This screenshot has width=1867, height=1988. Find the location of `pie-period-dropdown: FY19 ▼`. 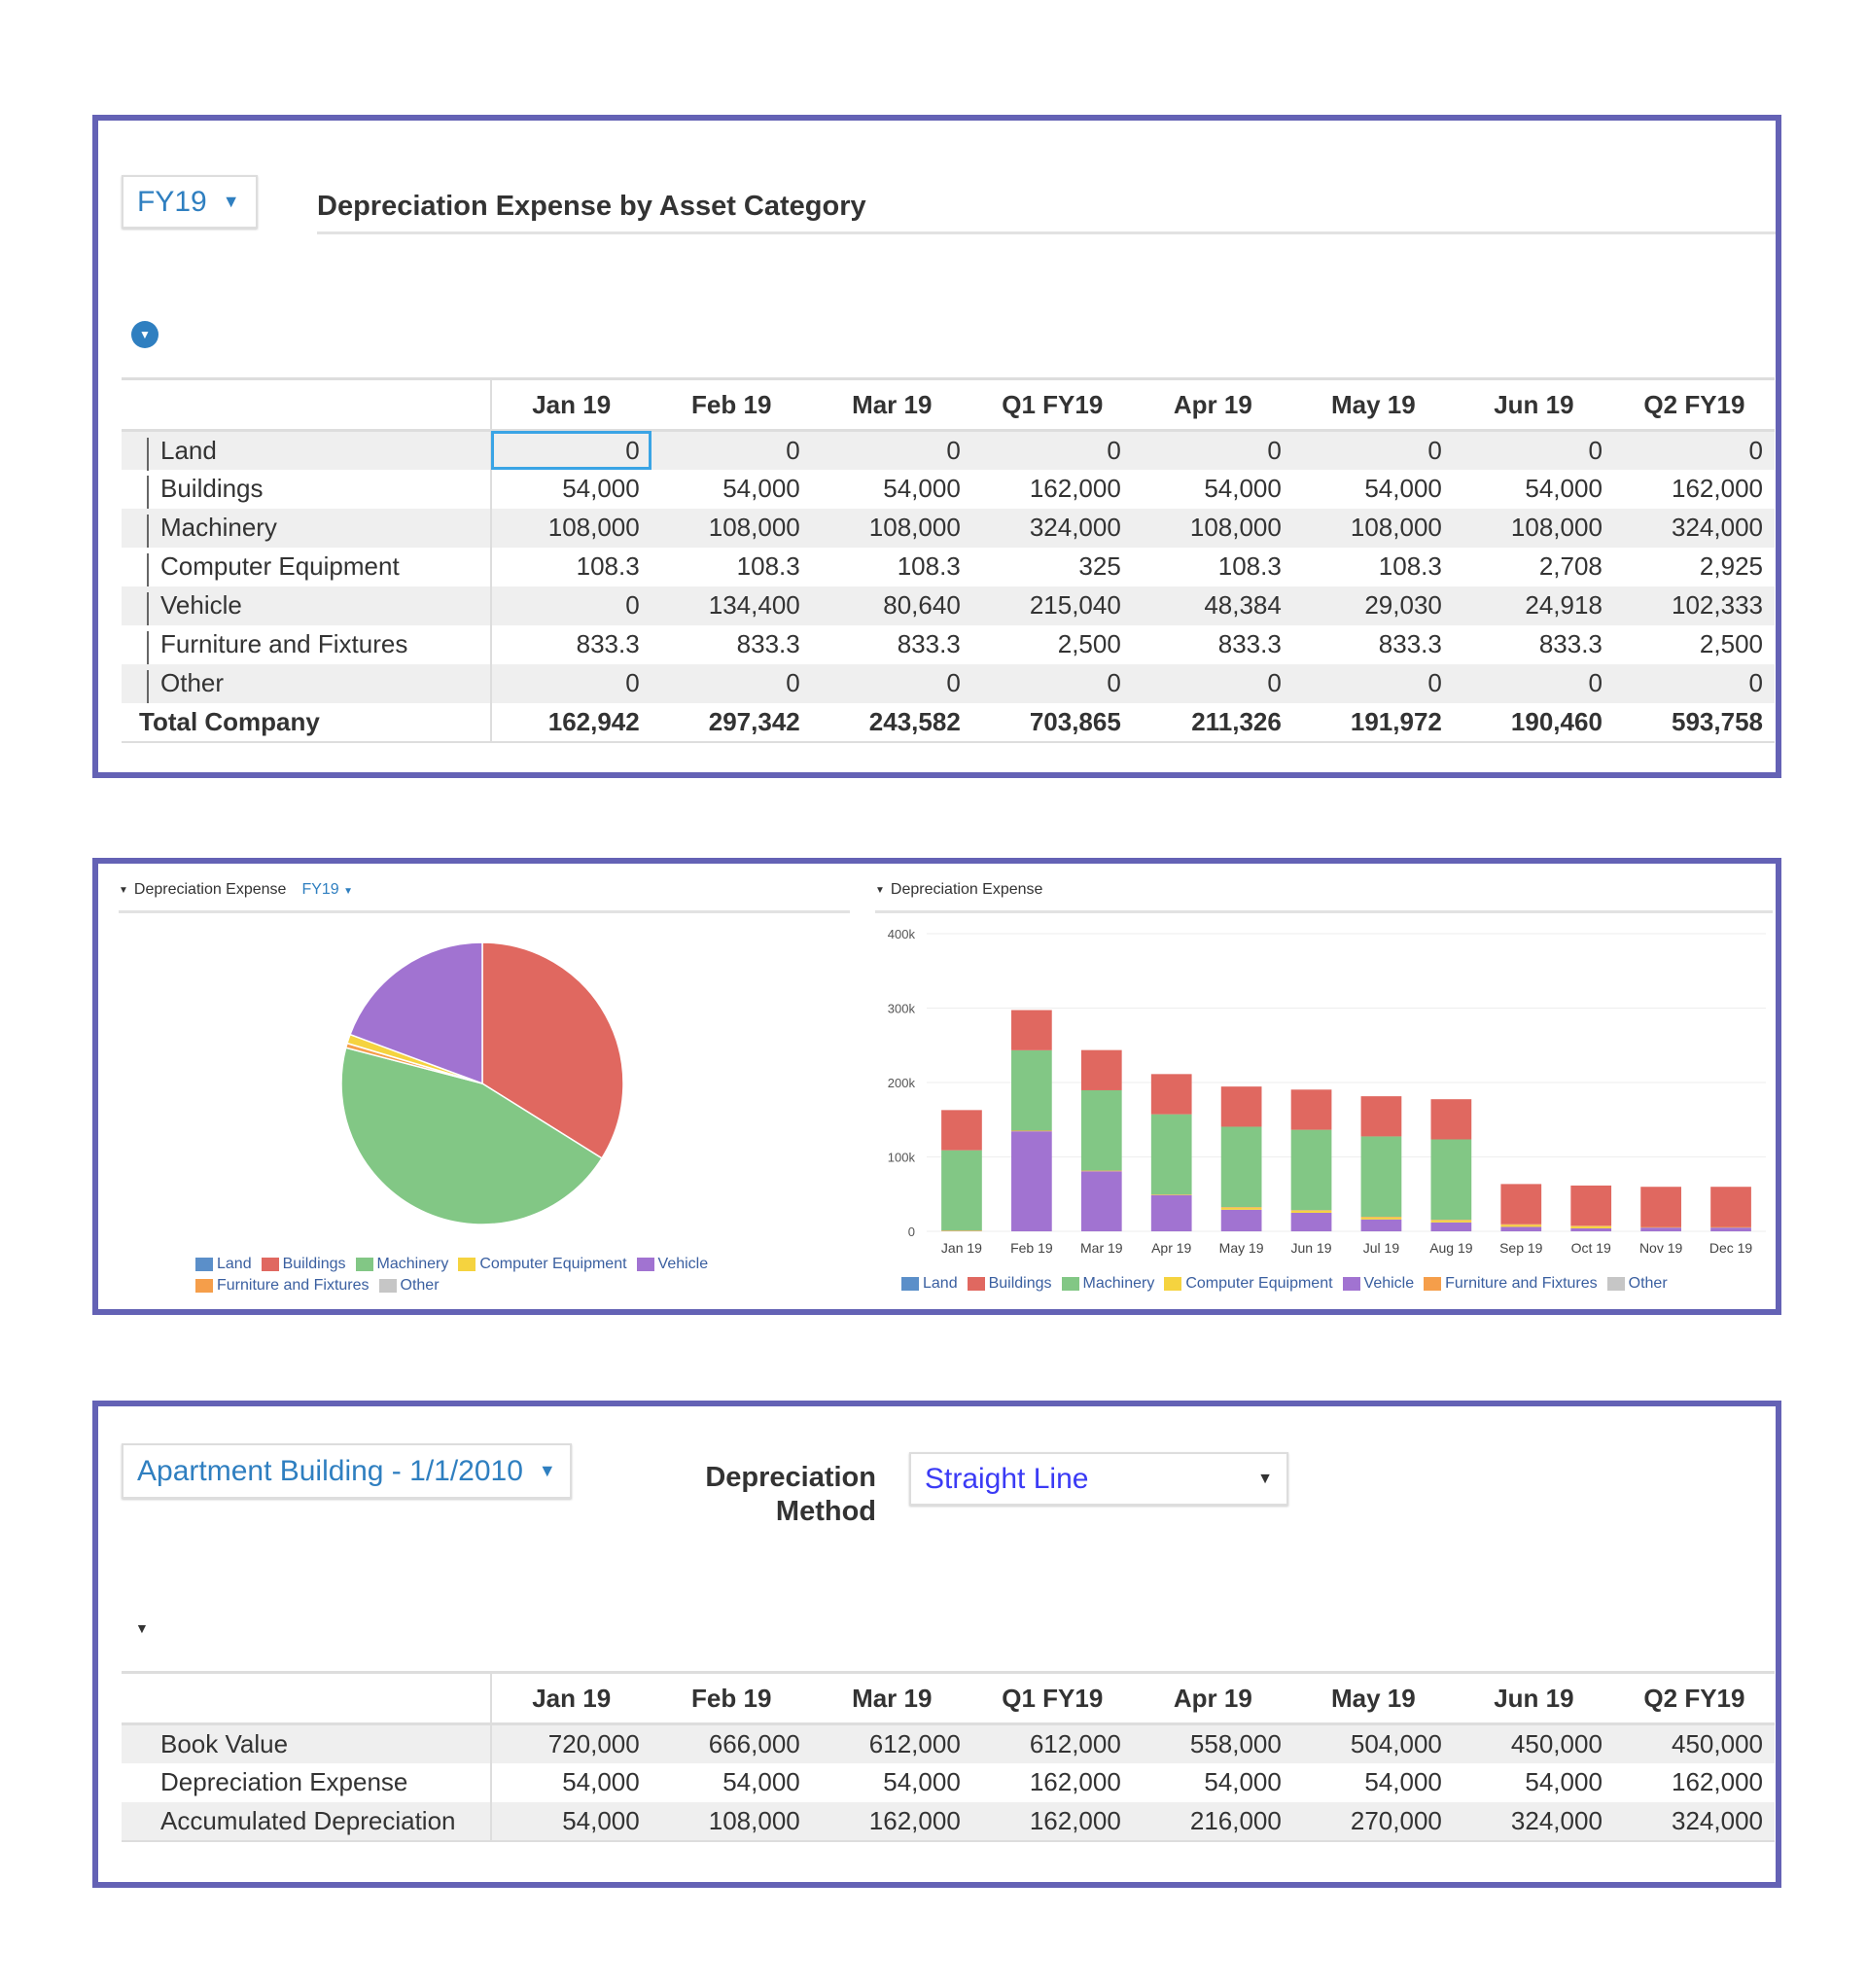

pie-period-dropdown: FY19 ▼ is located at coordinates (327, 890).